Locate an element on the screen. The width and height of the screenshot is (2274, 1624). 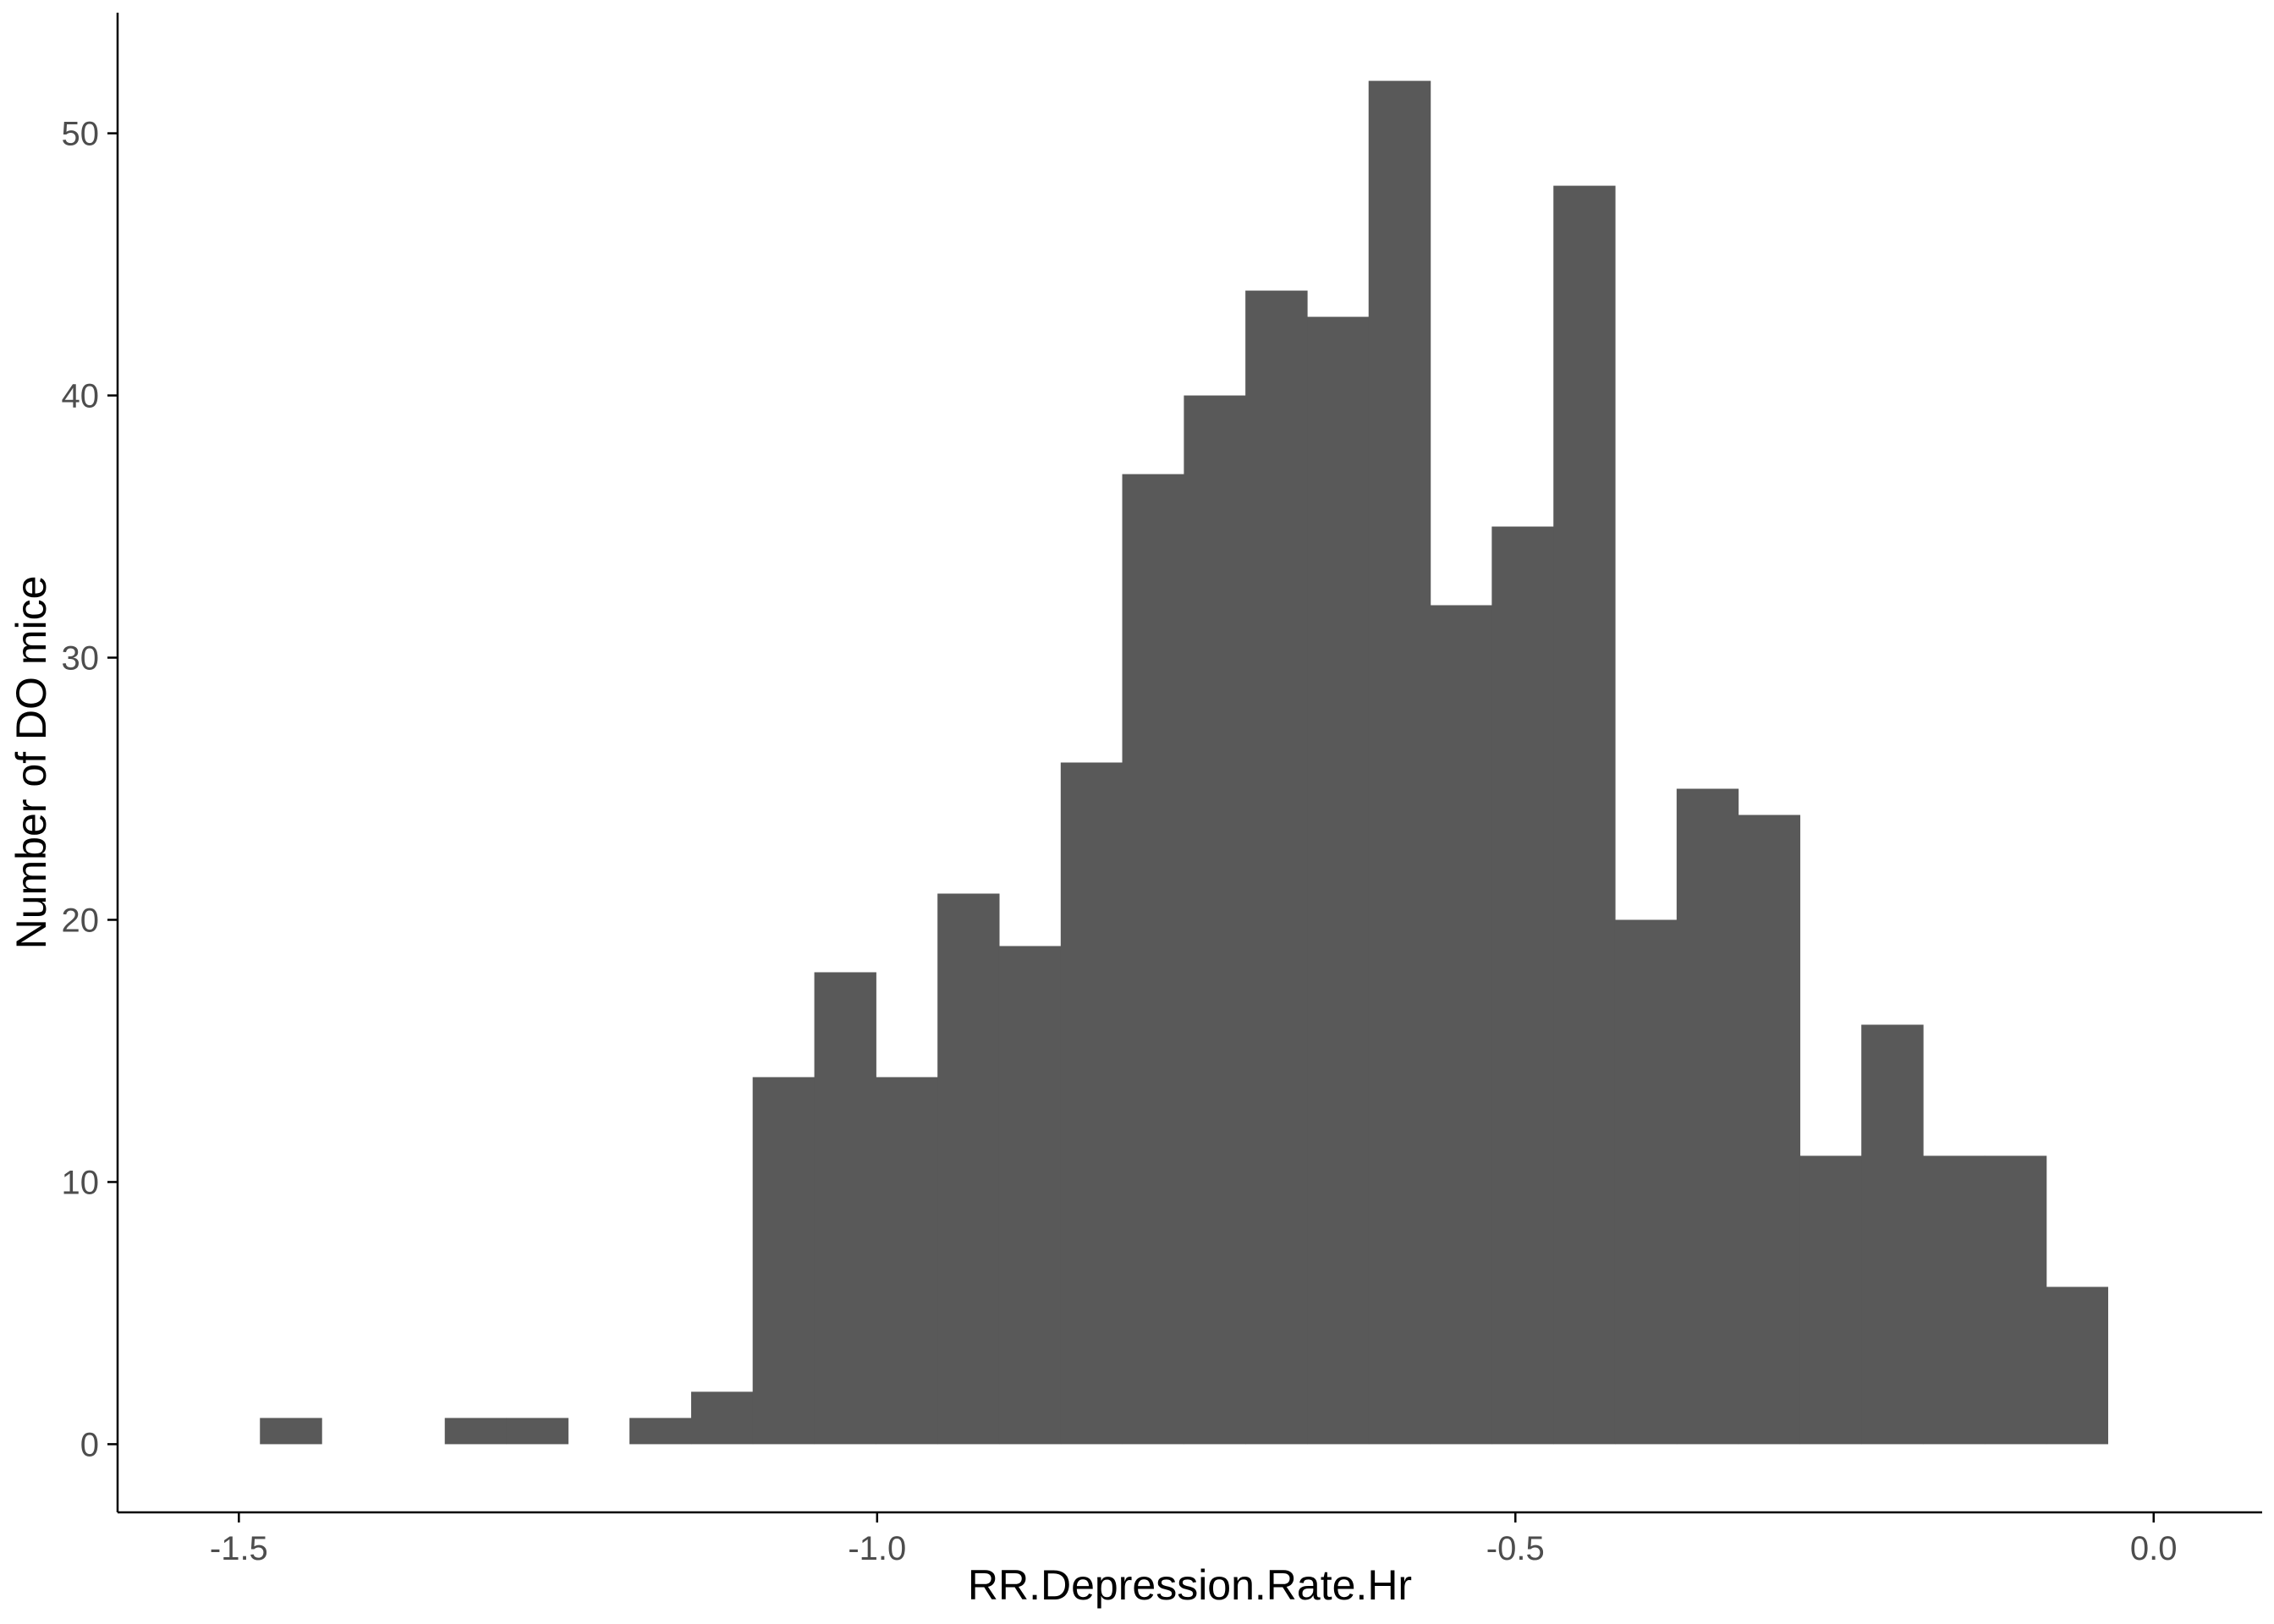
x-axis-ticks: -1.5 -1.0 -0.5 0.0 is located at coordinates (1194, 1539).